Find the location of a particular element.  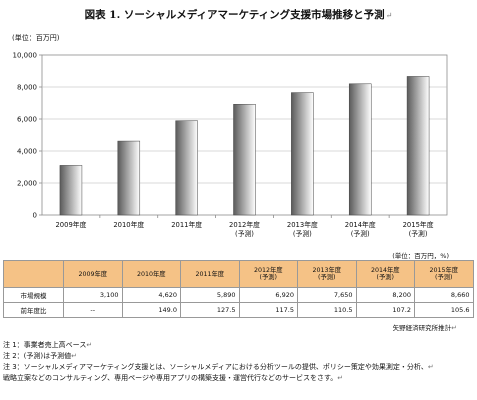

table-header-text: 2011年度 is located at coordinates (210, 274).